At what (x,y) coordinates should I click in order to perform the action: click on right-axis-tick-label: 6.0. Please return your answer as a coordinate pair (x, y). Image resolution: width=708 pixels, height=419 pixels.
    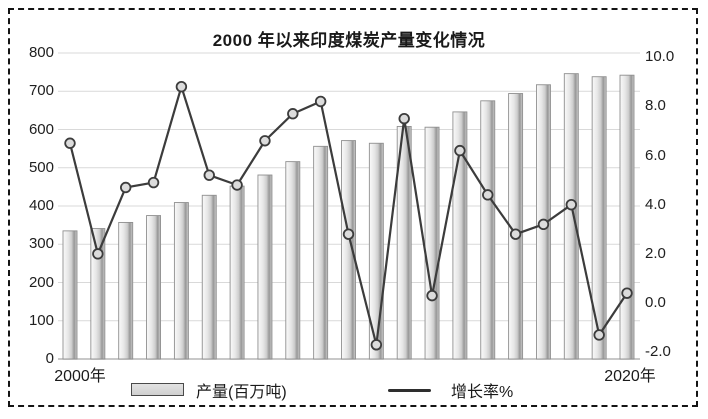
    Looking at the image, I should click on (655, 155).